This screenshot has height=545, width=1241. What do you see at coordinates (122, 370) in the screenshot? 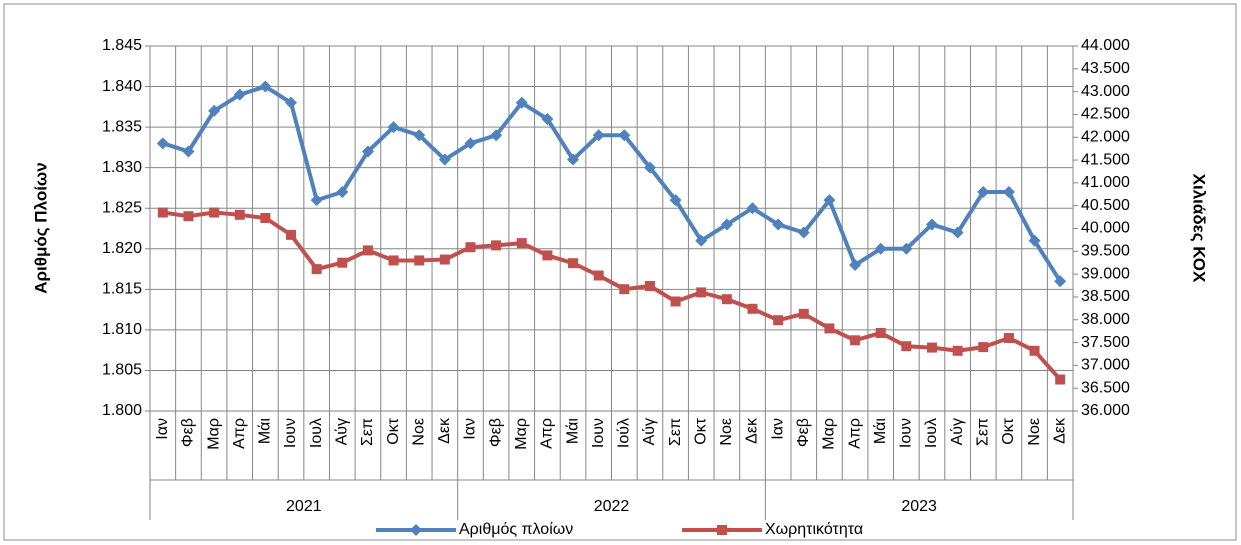
I see `y-tick-label: 1.805` at bounding box center [122, 370].